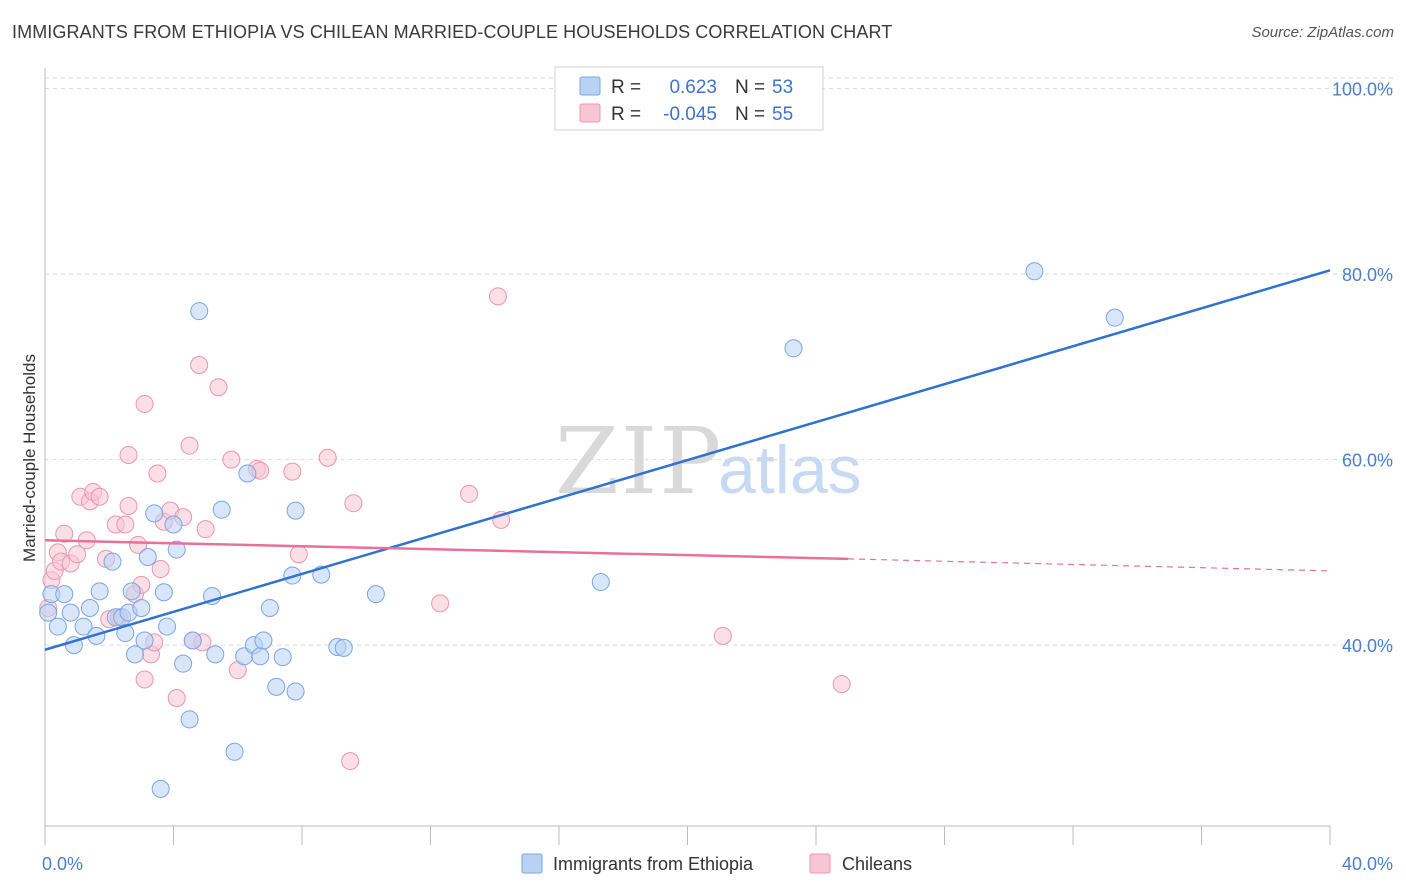 The image size is (1406, 892). Describe the element at coordinates (1322, 32) in the screenshot. I see `source-label: Source: ZipAtlas.com` at that location.